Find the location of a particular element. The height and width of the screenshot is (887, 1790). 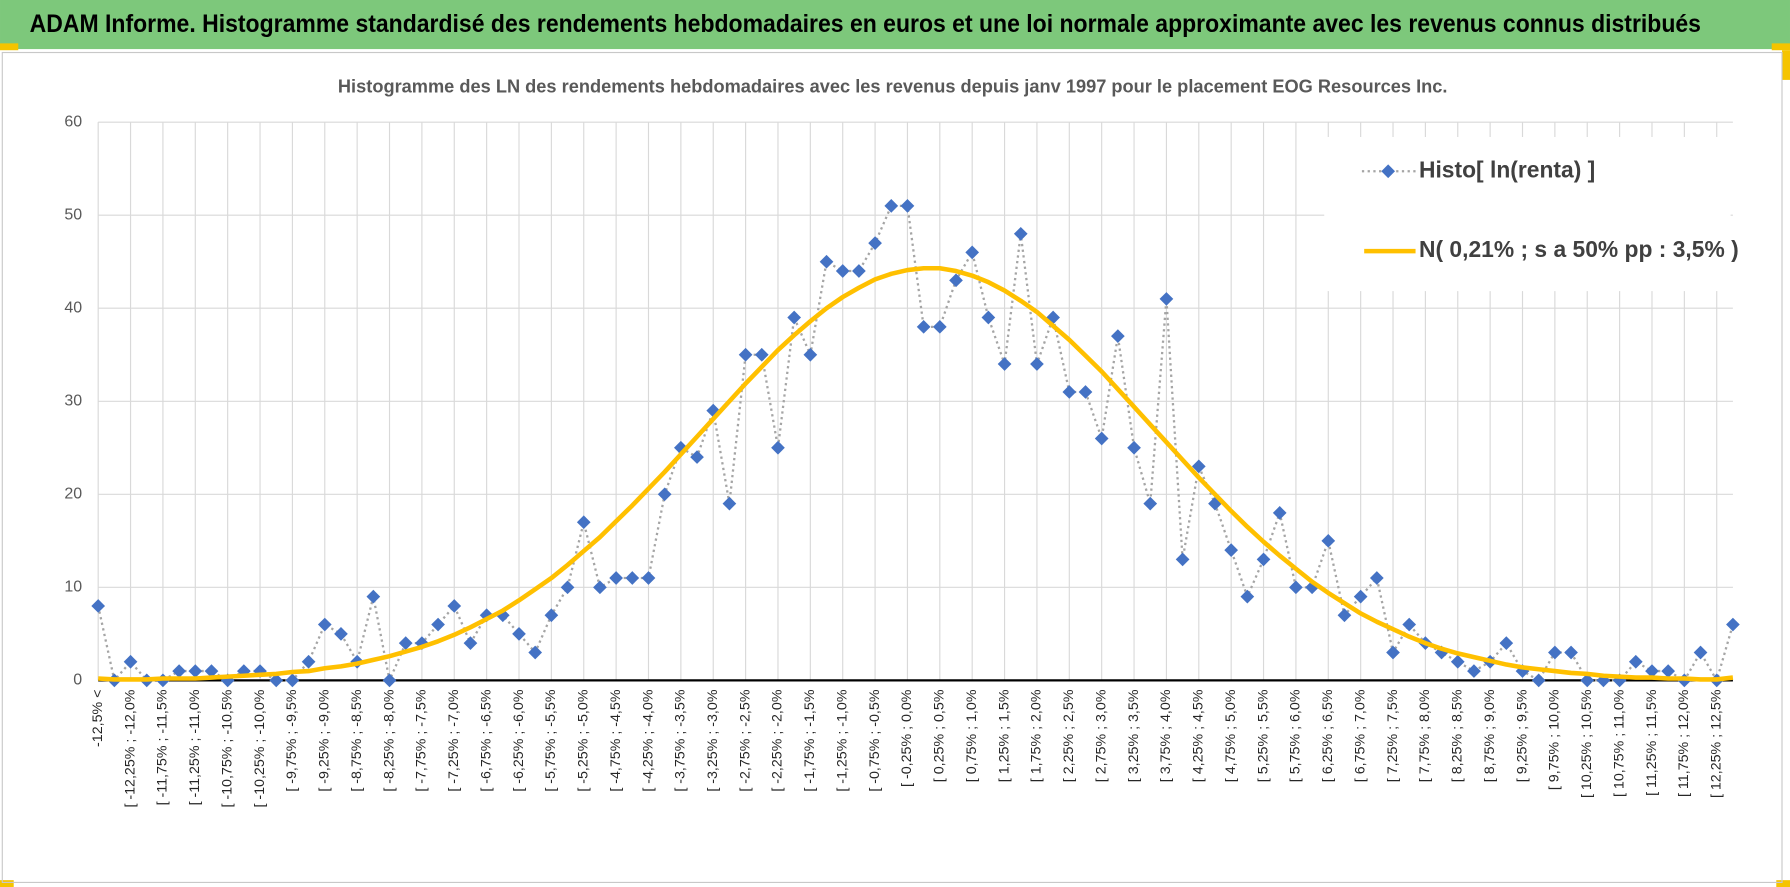

x-tick-label: [ -0,75% ; -0,5% is located at coordinates (875, 740).